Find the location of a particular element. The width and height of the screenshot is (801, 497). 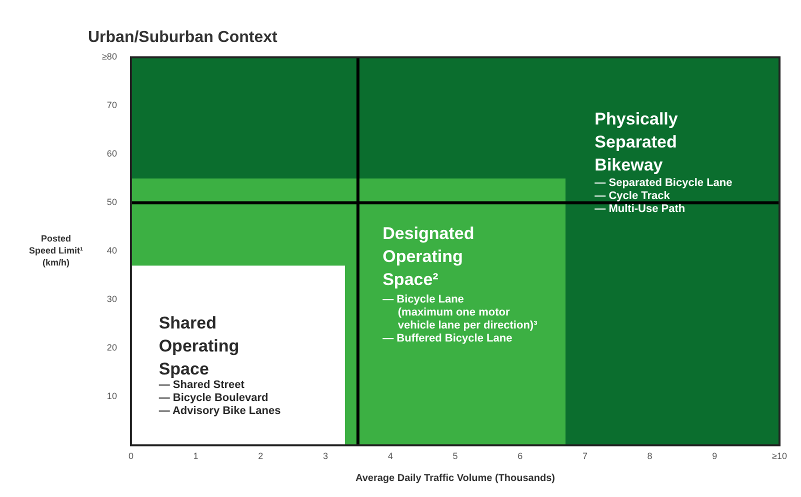

x-tick-label: 4 is located at coordinates (390, 456).